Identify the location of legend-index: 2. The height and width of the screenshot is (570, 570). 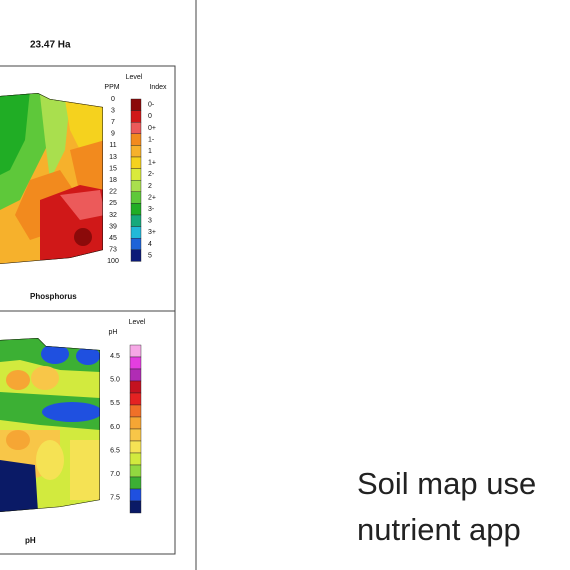
(150, 186).